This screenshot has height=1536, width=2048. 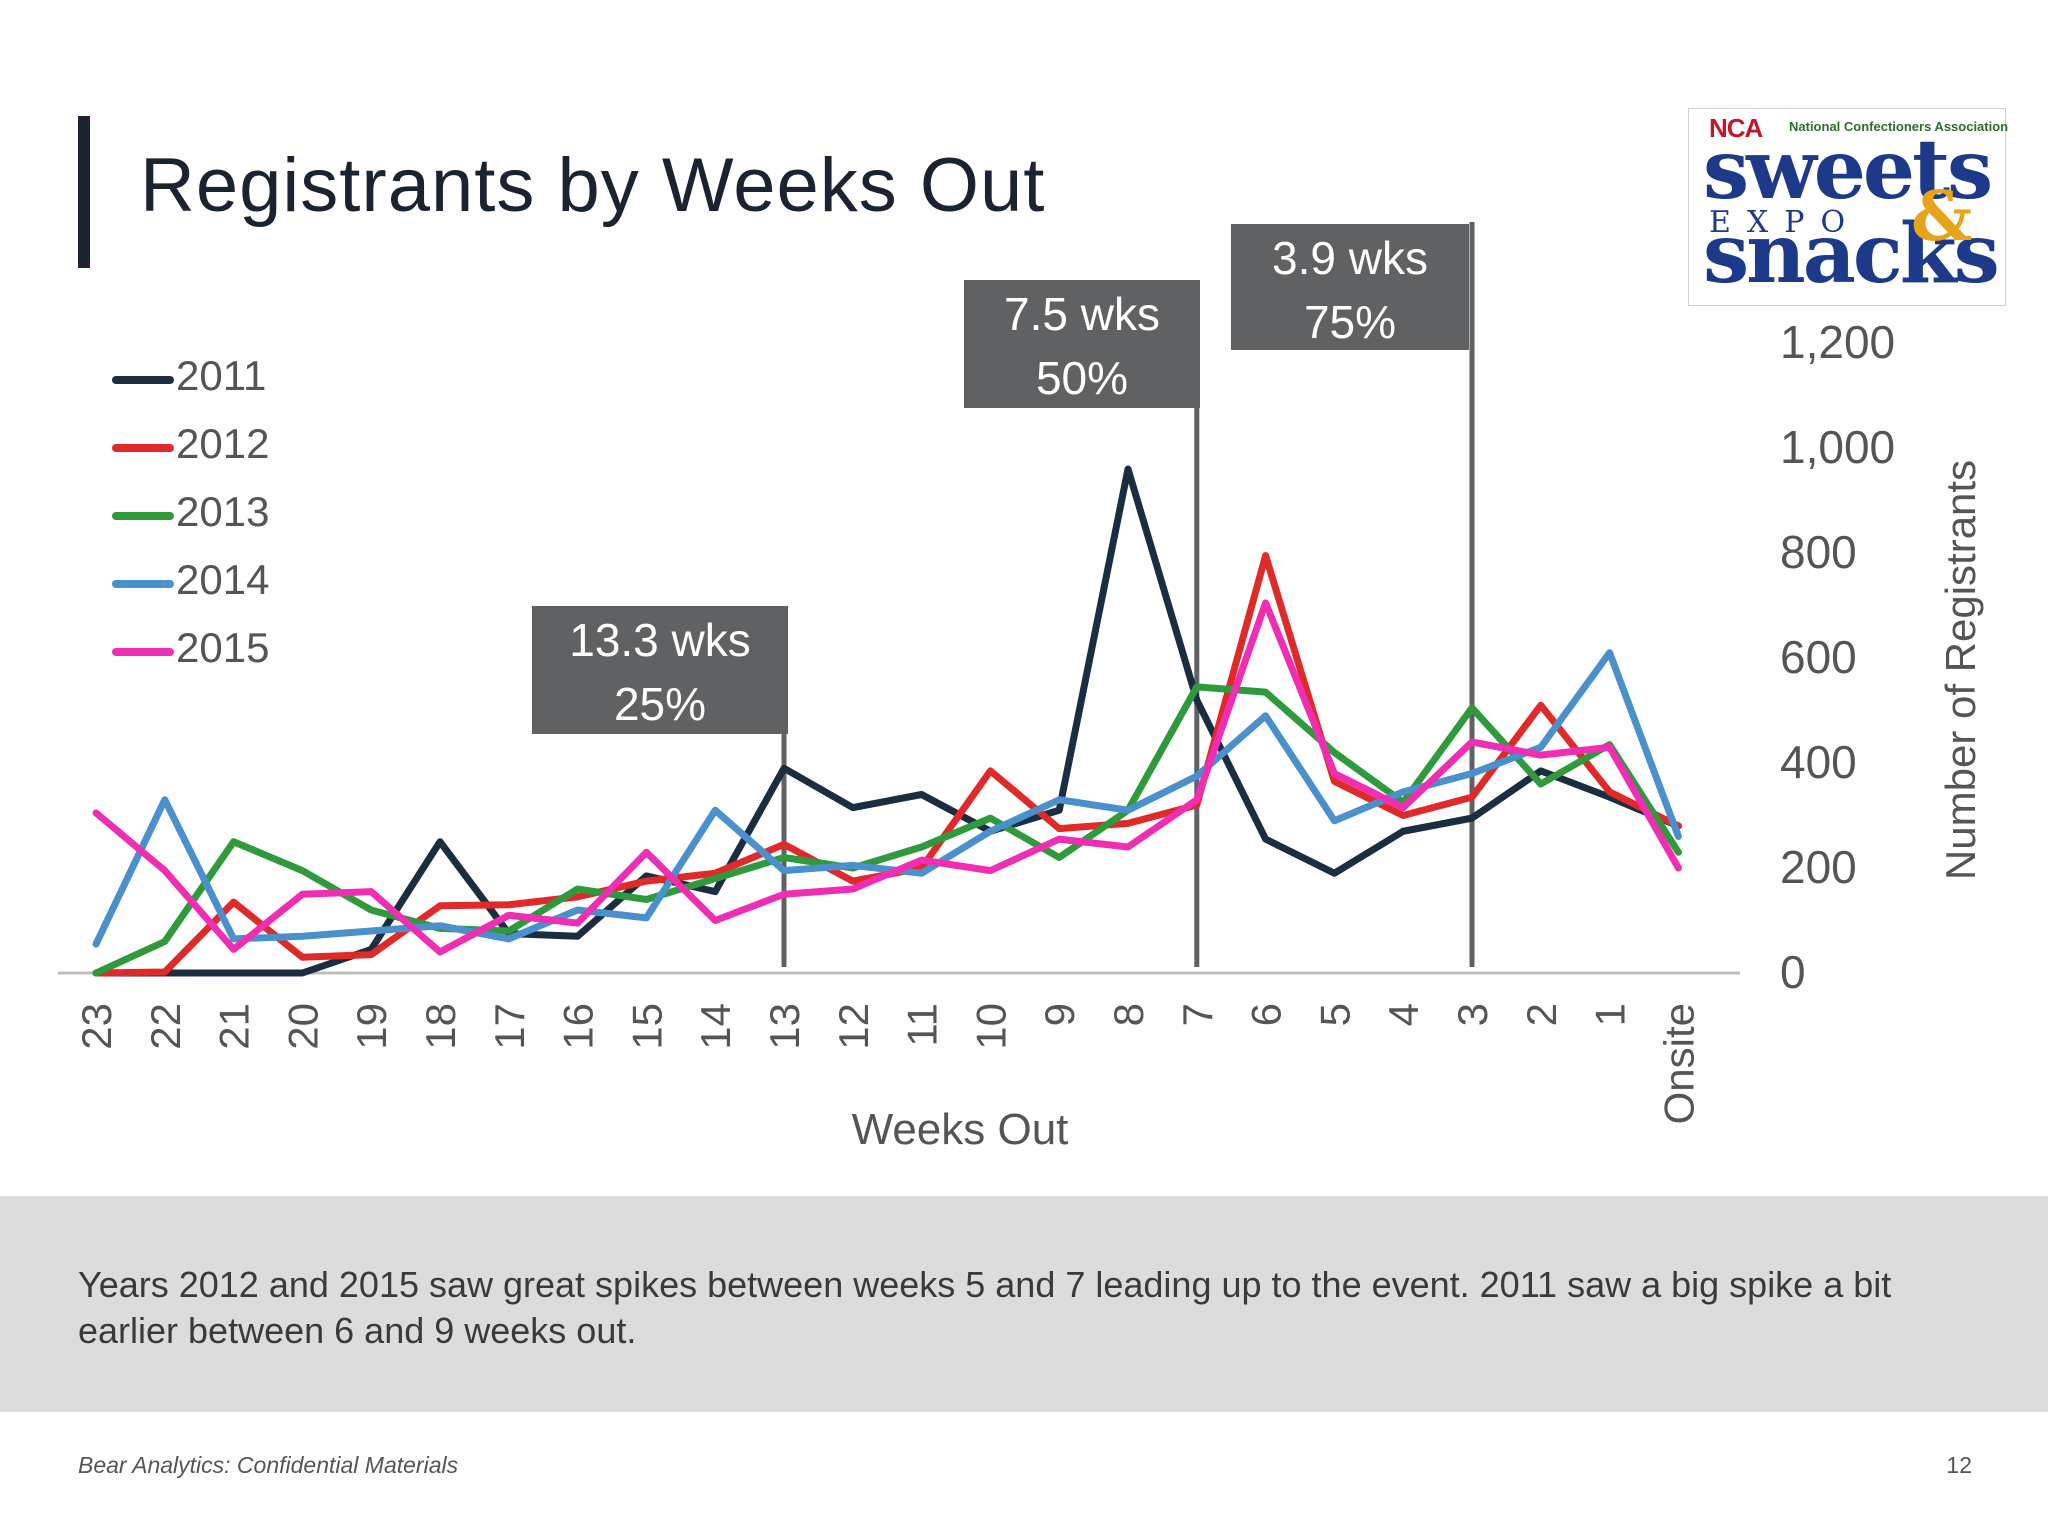 I want to click on x-tick-label: 21, so click(x=234, y=1026).